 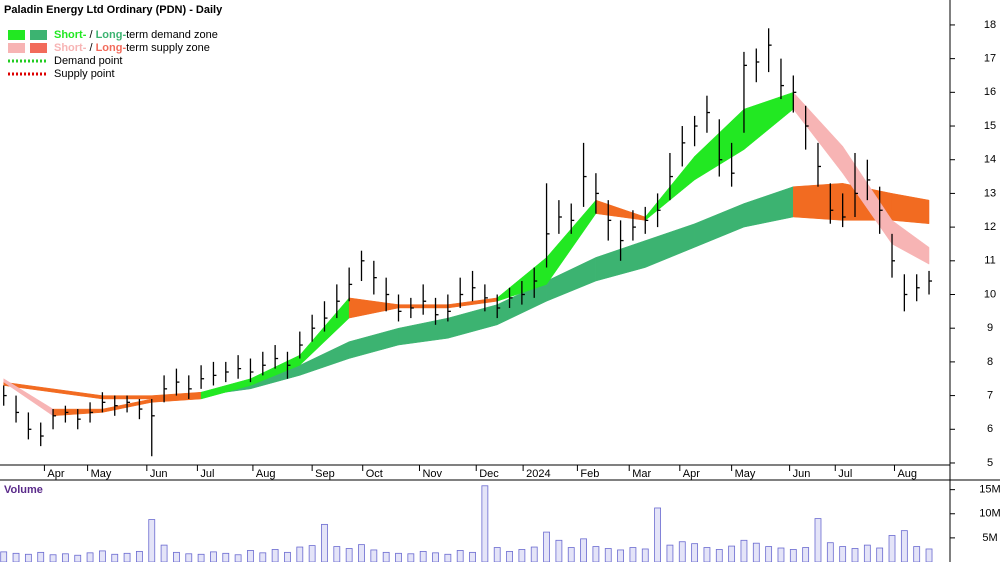 What do you see at coordinates (990, 395) in the screenshot?
I see `y-tick-label: 7` at bounding box center [990, 395].